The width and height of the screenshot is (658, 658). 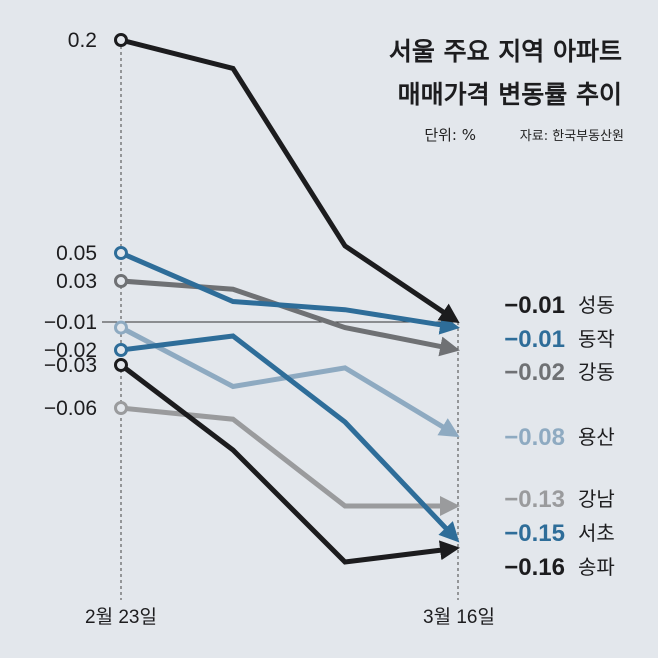 I want to click on series-start-point-서초, so click(x=121, y=350).